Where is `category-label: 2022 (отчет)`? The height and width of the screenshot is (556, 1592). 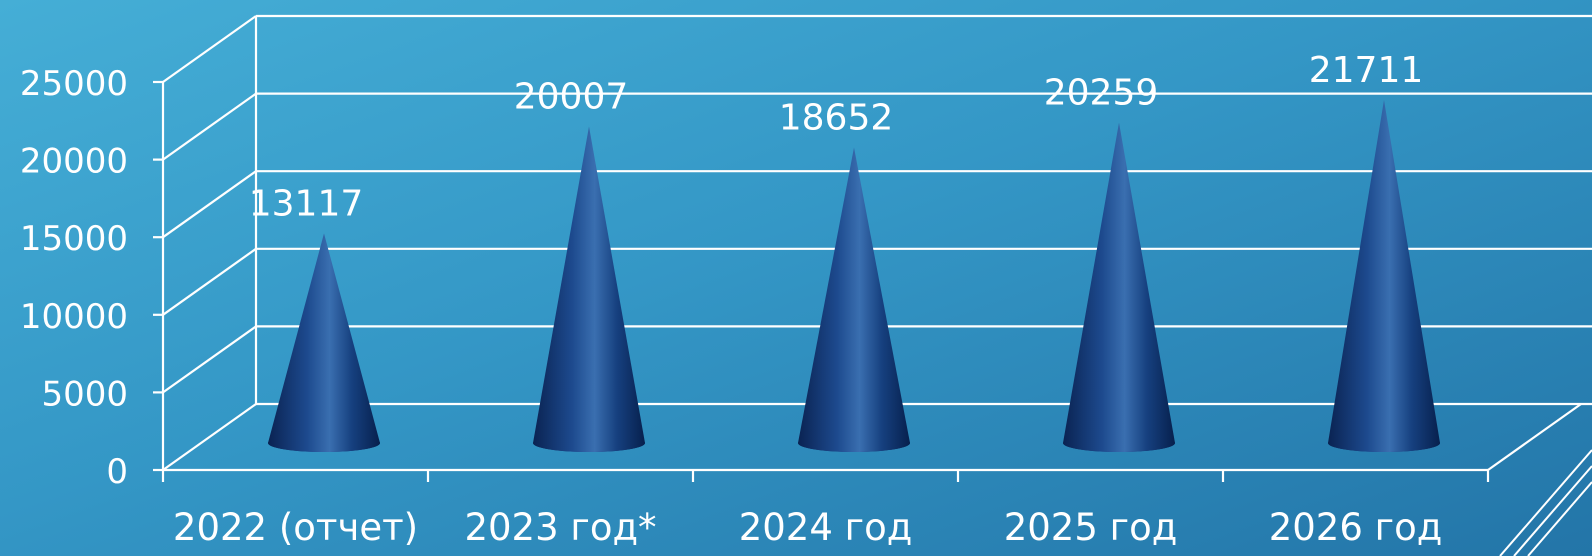 category-label: 2022 (отчет) is located at coordinates (295, 527).